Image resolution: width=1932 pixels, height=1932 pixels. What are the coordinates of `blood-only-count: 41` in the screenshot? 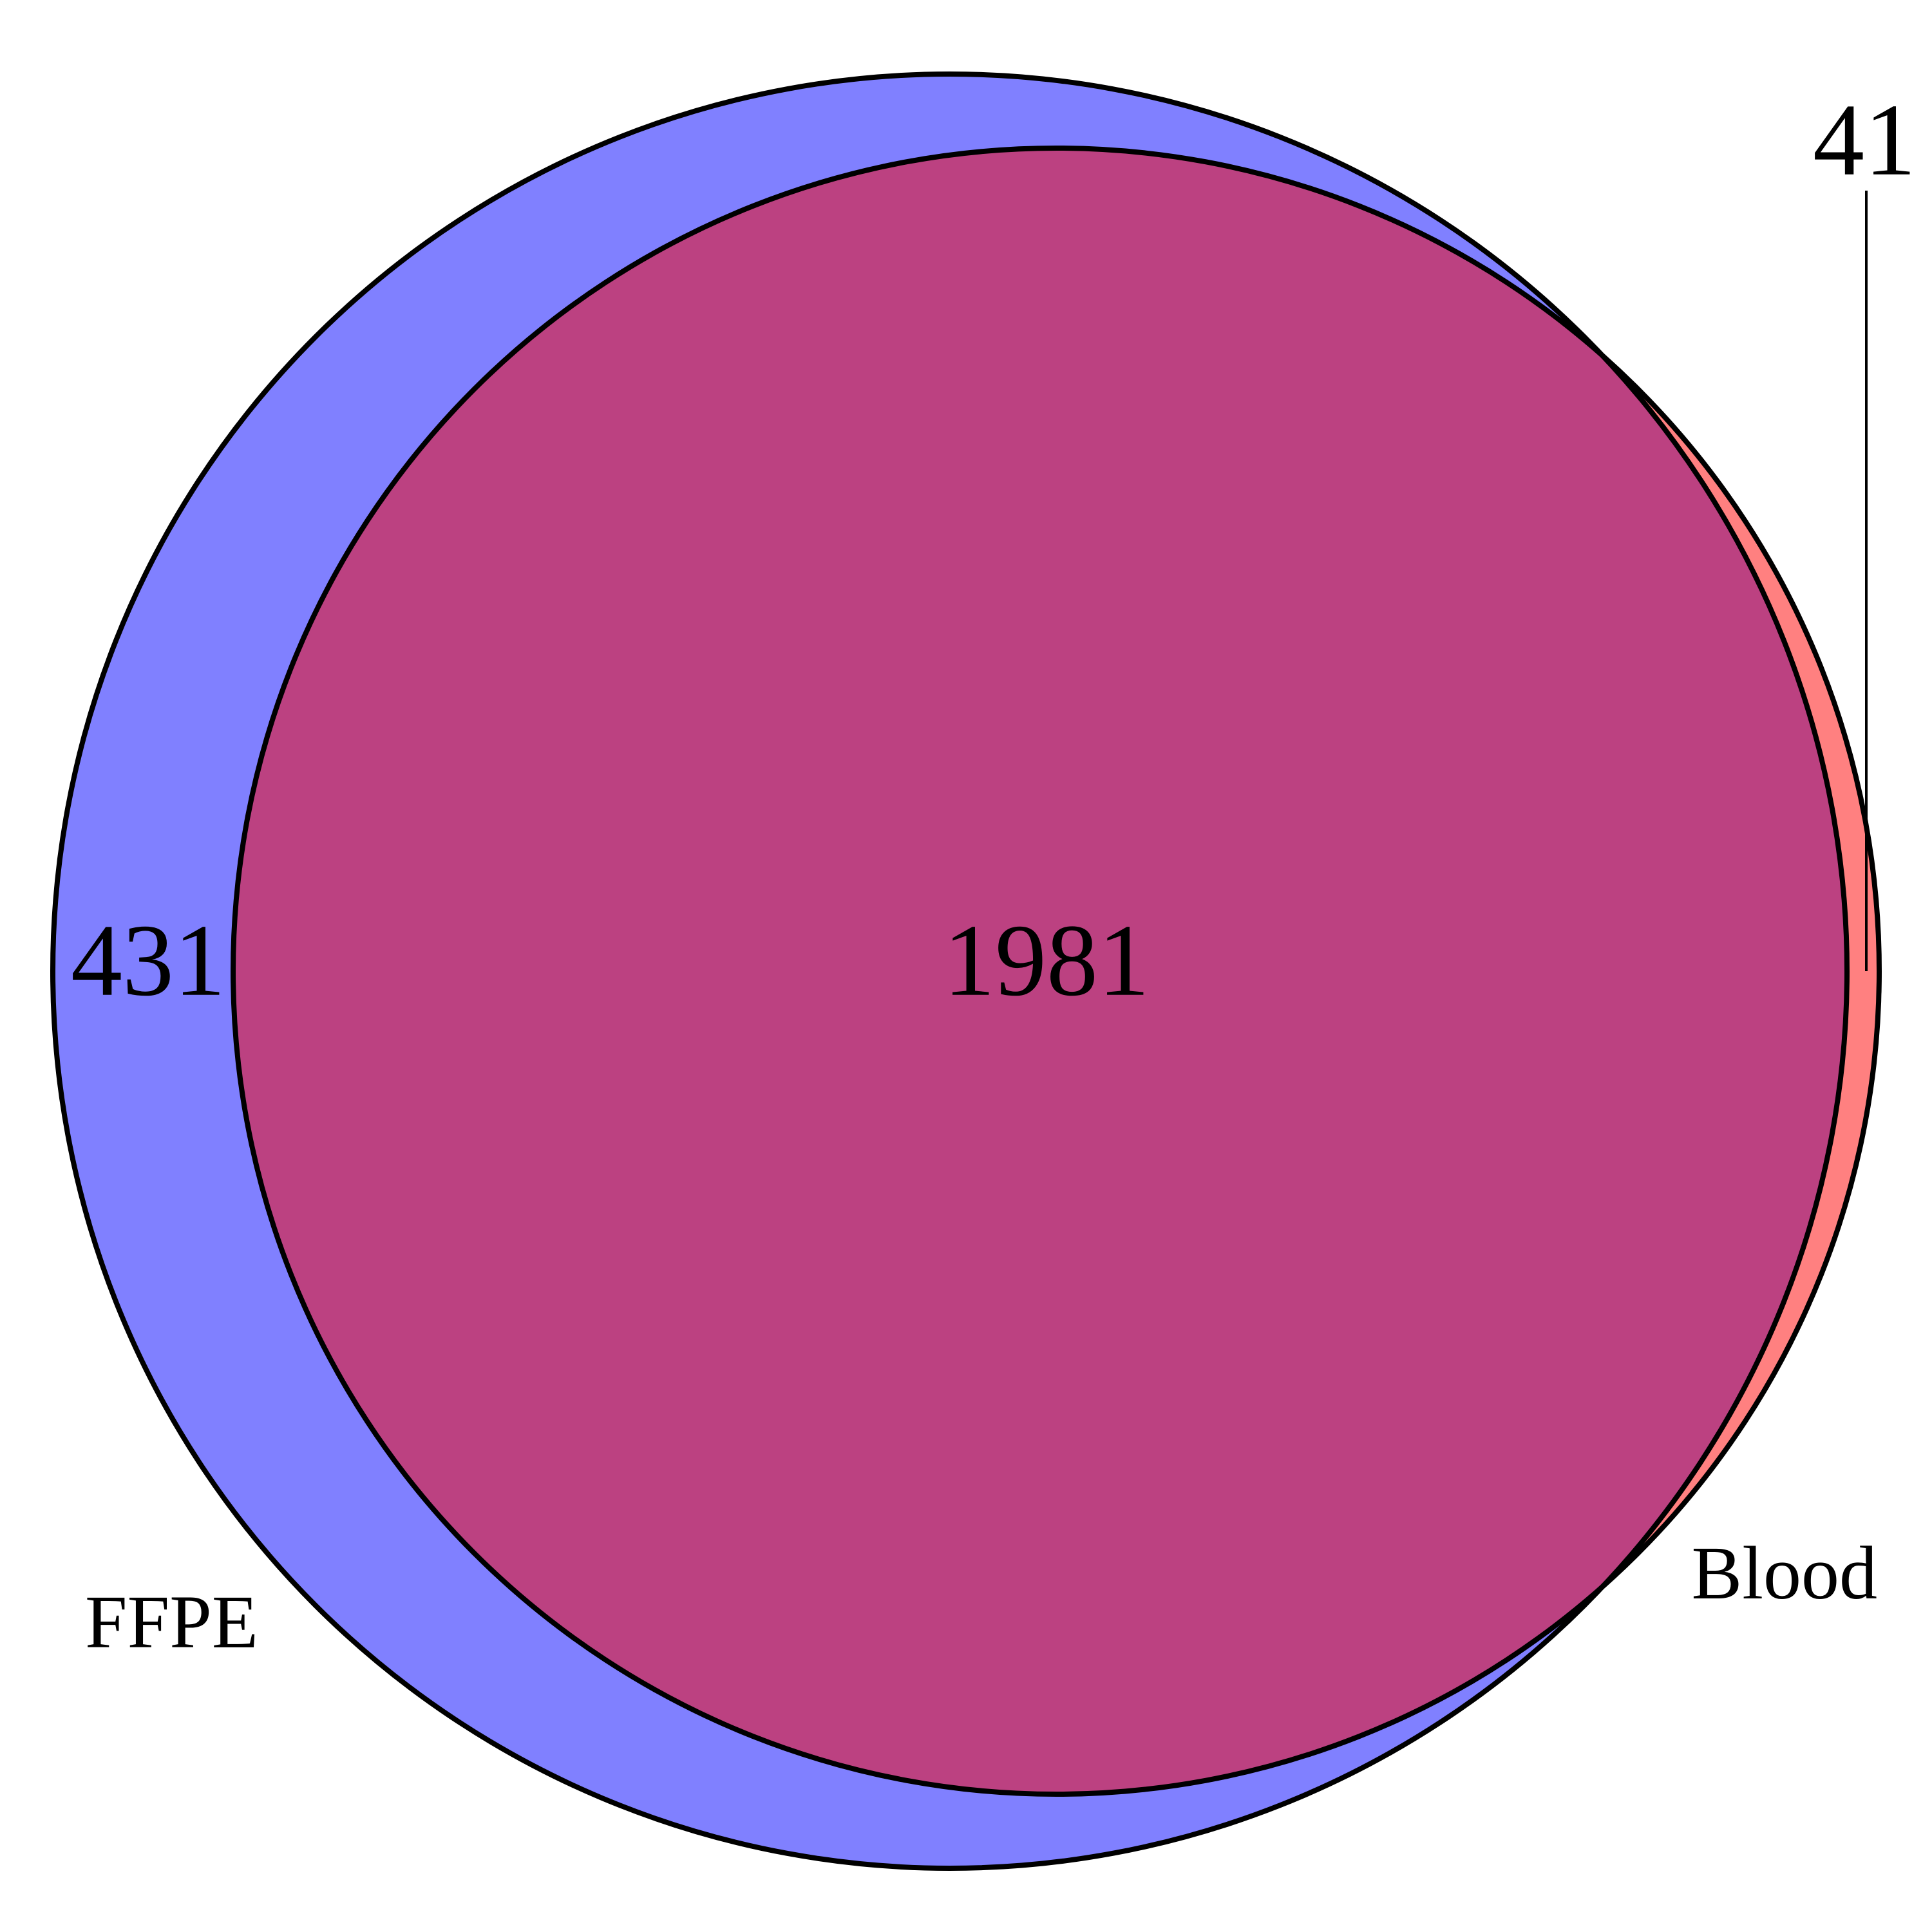 It's located at (1865, 139).